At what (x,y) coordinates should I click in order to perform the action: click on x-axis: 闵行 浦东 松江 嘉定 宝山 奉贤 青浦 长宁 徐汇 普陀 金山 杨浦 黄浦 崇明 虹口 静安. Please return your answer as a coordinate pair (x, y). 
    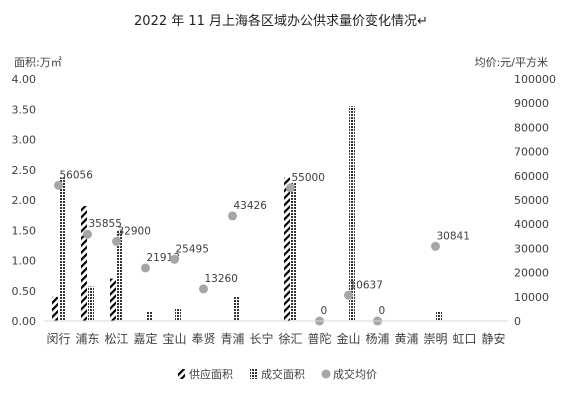
    Looking at the image, I should click on (275, 338).